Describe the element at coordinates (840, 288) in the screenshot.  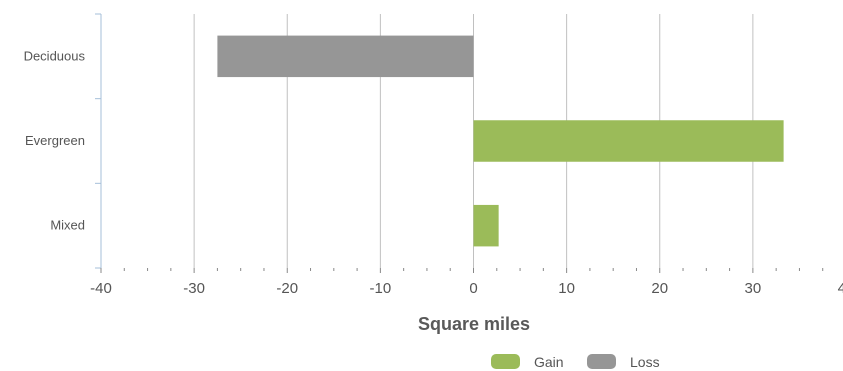
I see `x-tick-label: 40` at that location.